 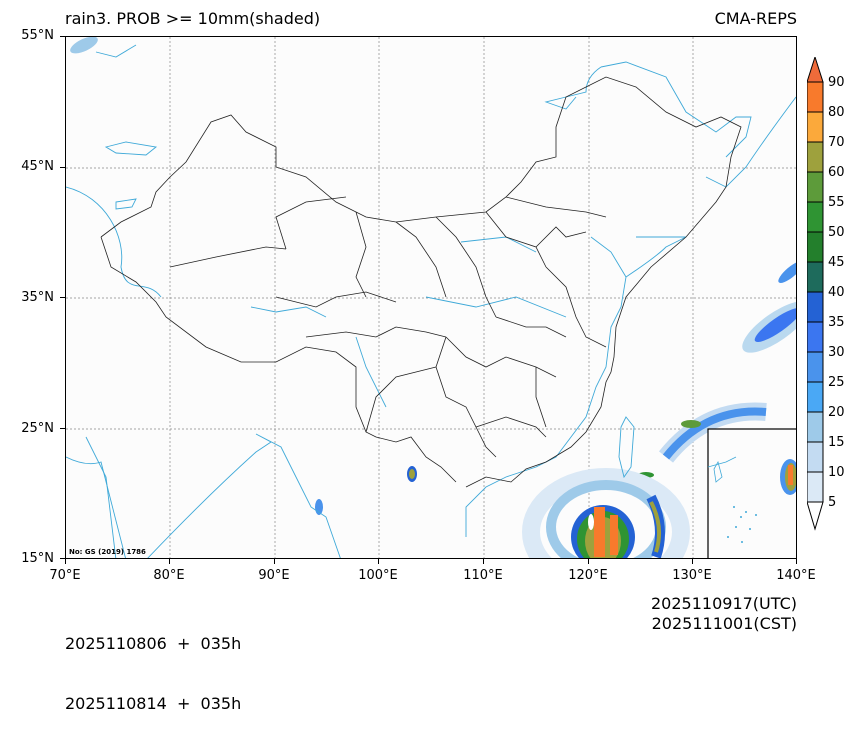 What do you see at coordinates (815, 70) in the screenshot?
I see `colorbar-extend-max` at bounding box center [815, 70].